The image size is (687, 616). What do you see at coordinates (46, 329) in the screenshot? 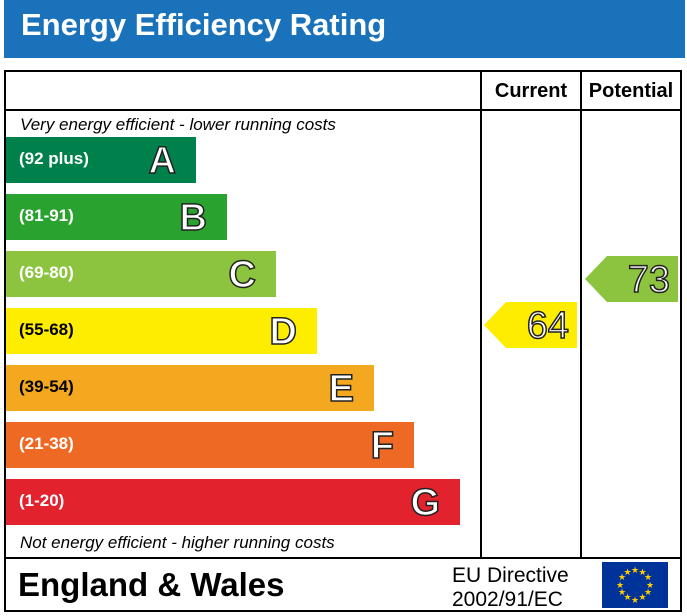
I see `band-range-label: (55-68)` at bounding box center [46, 329].